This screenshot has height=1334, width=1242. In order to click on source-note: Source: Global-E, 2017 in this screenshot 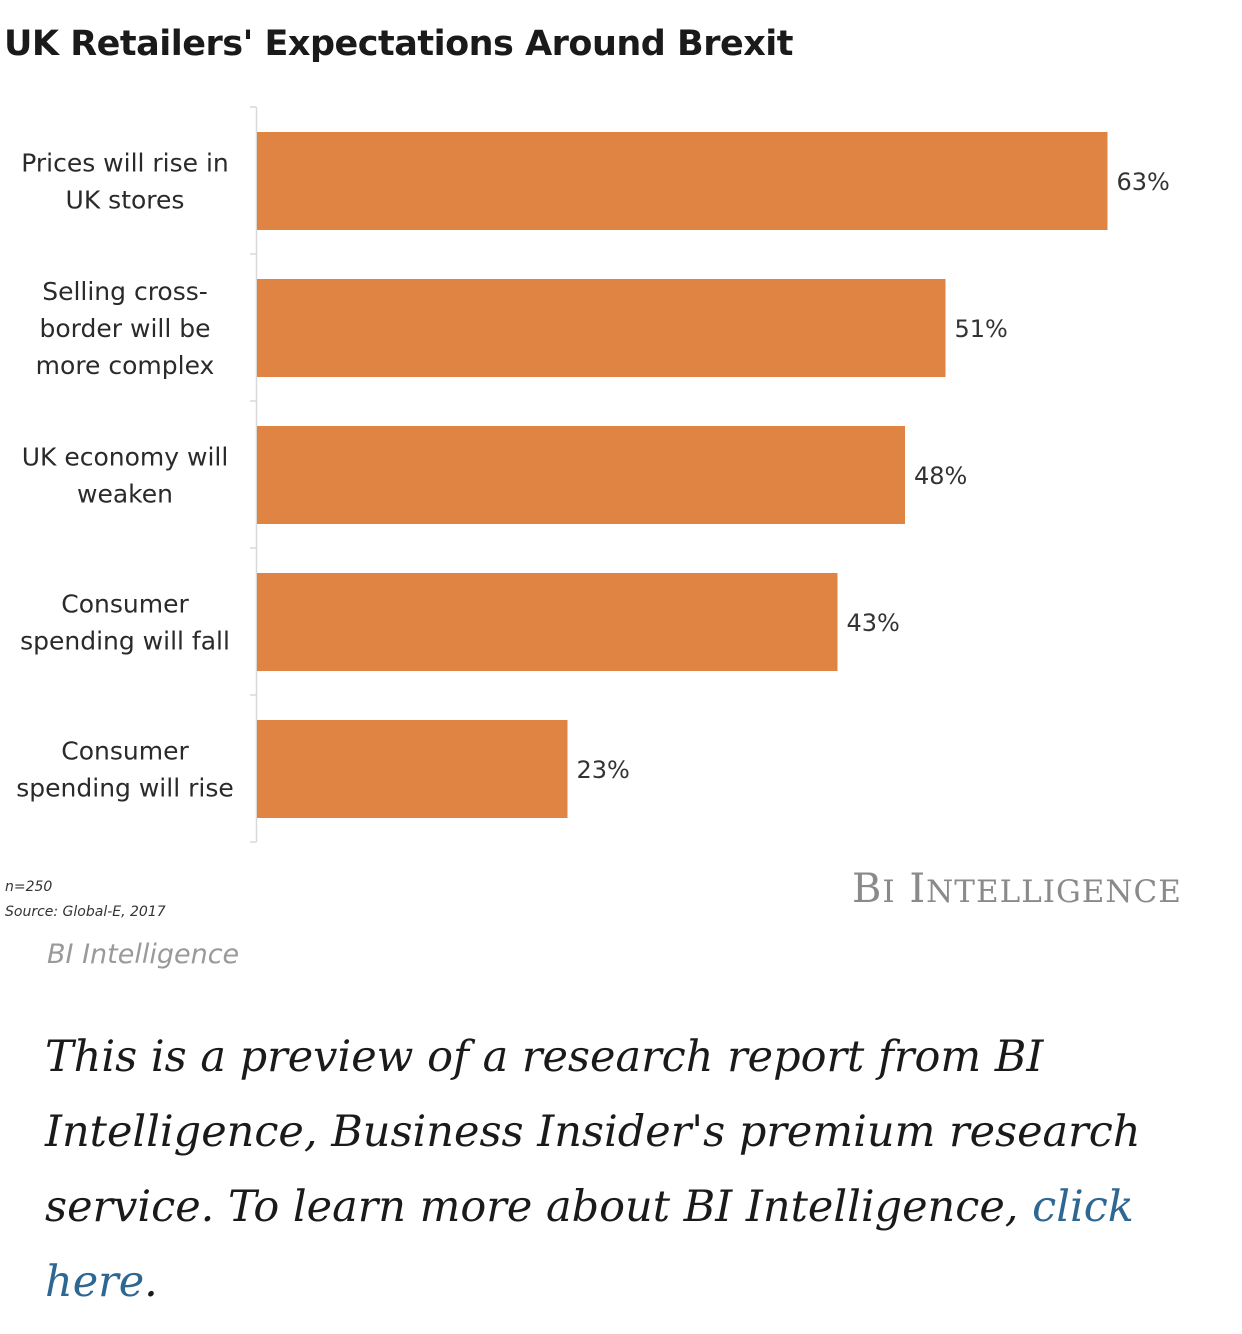, I will do `click(85, 912)`.